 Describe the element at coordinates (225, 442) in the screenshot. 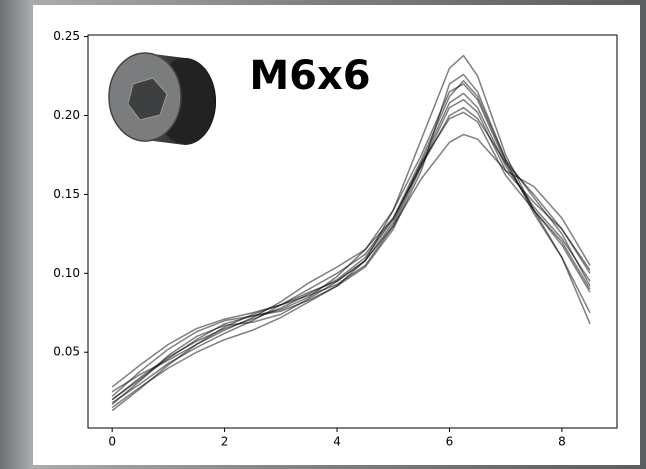

I see `x-tick-label: 2` at that location.